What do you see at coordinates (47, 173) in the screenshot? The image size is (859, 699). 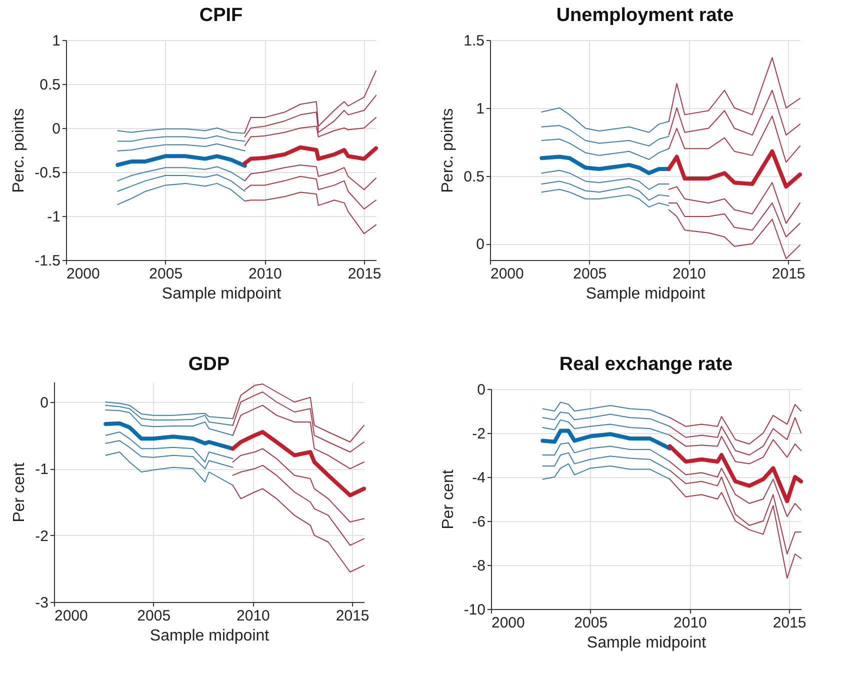 I see `y-tick-label: -0.5` at bounding box center [47, 173].